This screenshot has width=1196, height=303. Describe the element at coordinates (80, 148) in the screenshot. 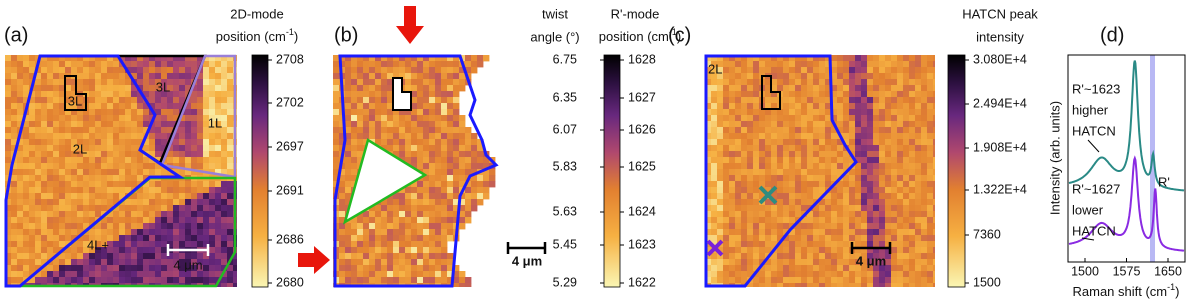

I see `region-label: 2L` at that location.